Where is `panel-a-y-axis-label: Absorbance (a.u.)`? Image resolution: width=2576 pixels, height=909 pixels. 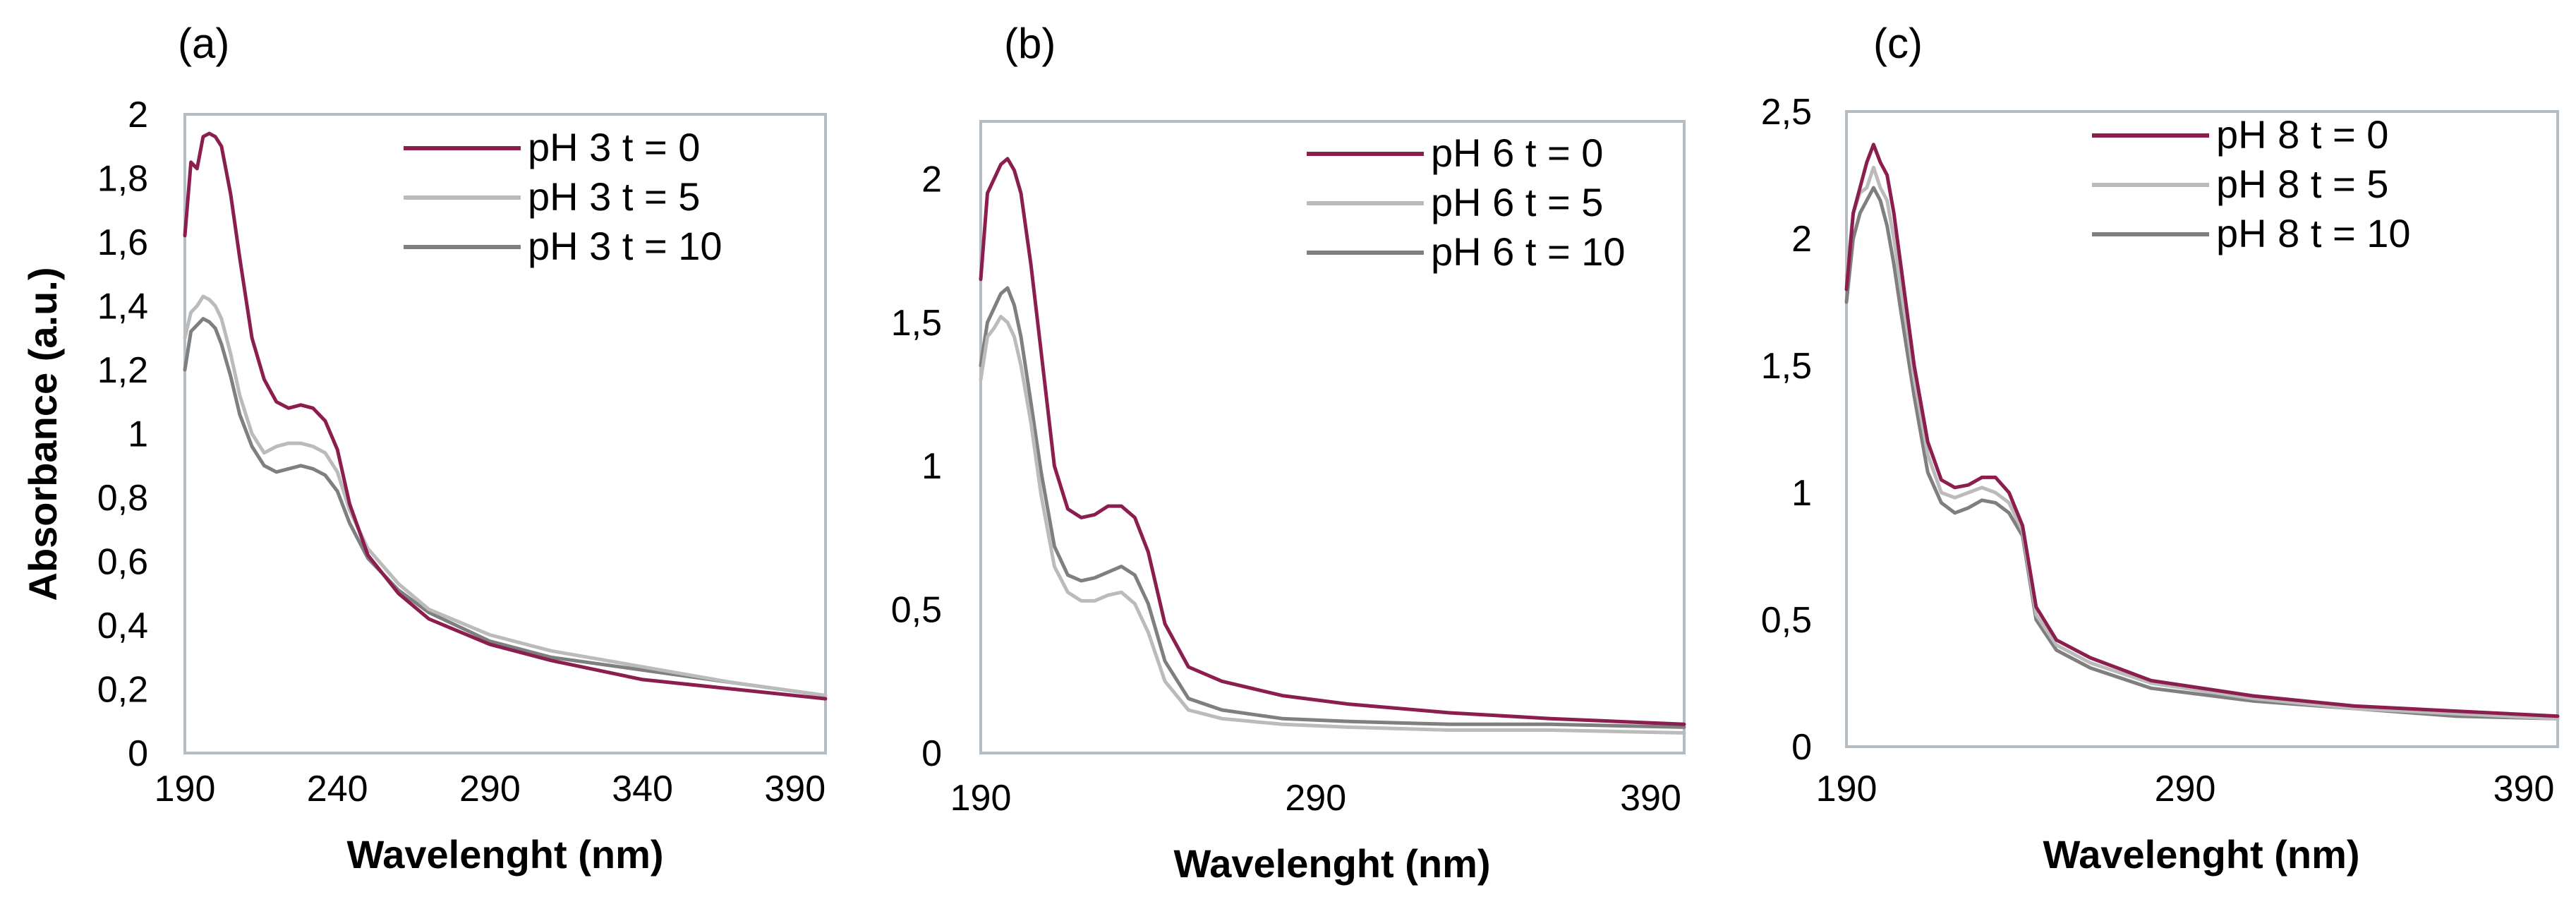 panel-a-y-axis-label: Absorbance (a.u.) is located at coordinates (42, 434).